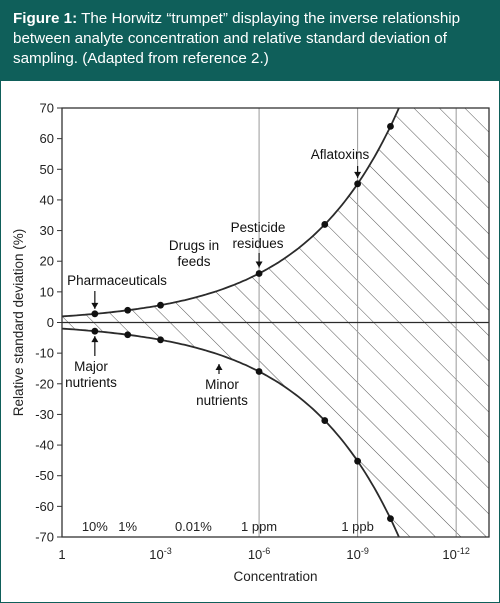 The height and width of the screenshot is (603, 500). Describe the element at coordinates (357, 526) in the screenshot. I see `concentration-label: 1 ppb` at that location.